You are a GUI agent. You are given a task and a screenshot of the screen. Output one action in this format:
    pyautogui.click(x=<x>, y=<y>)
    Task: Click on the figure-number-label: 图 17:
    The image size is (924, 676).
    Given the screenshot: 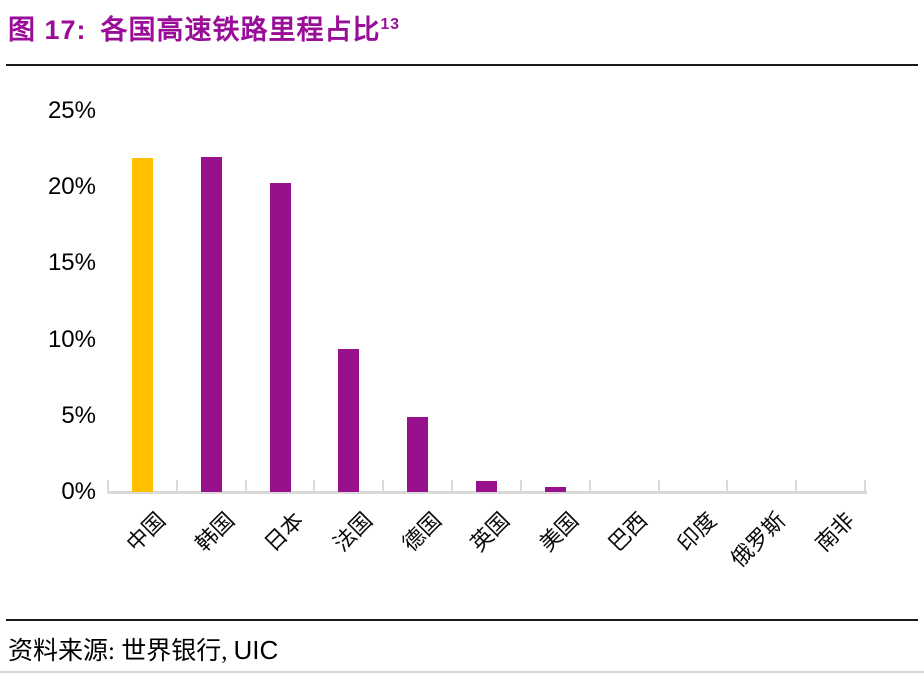 What is the action you would take?
    pyautogui.click(x=47, y=30)
    